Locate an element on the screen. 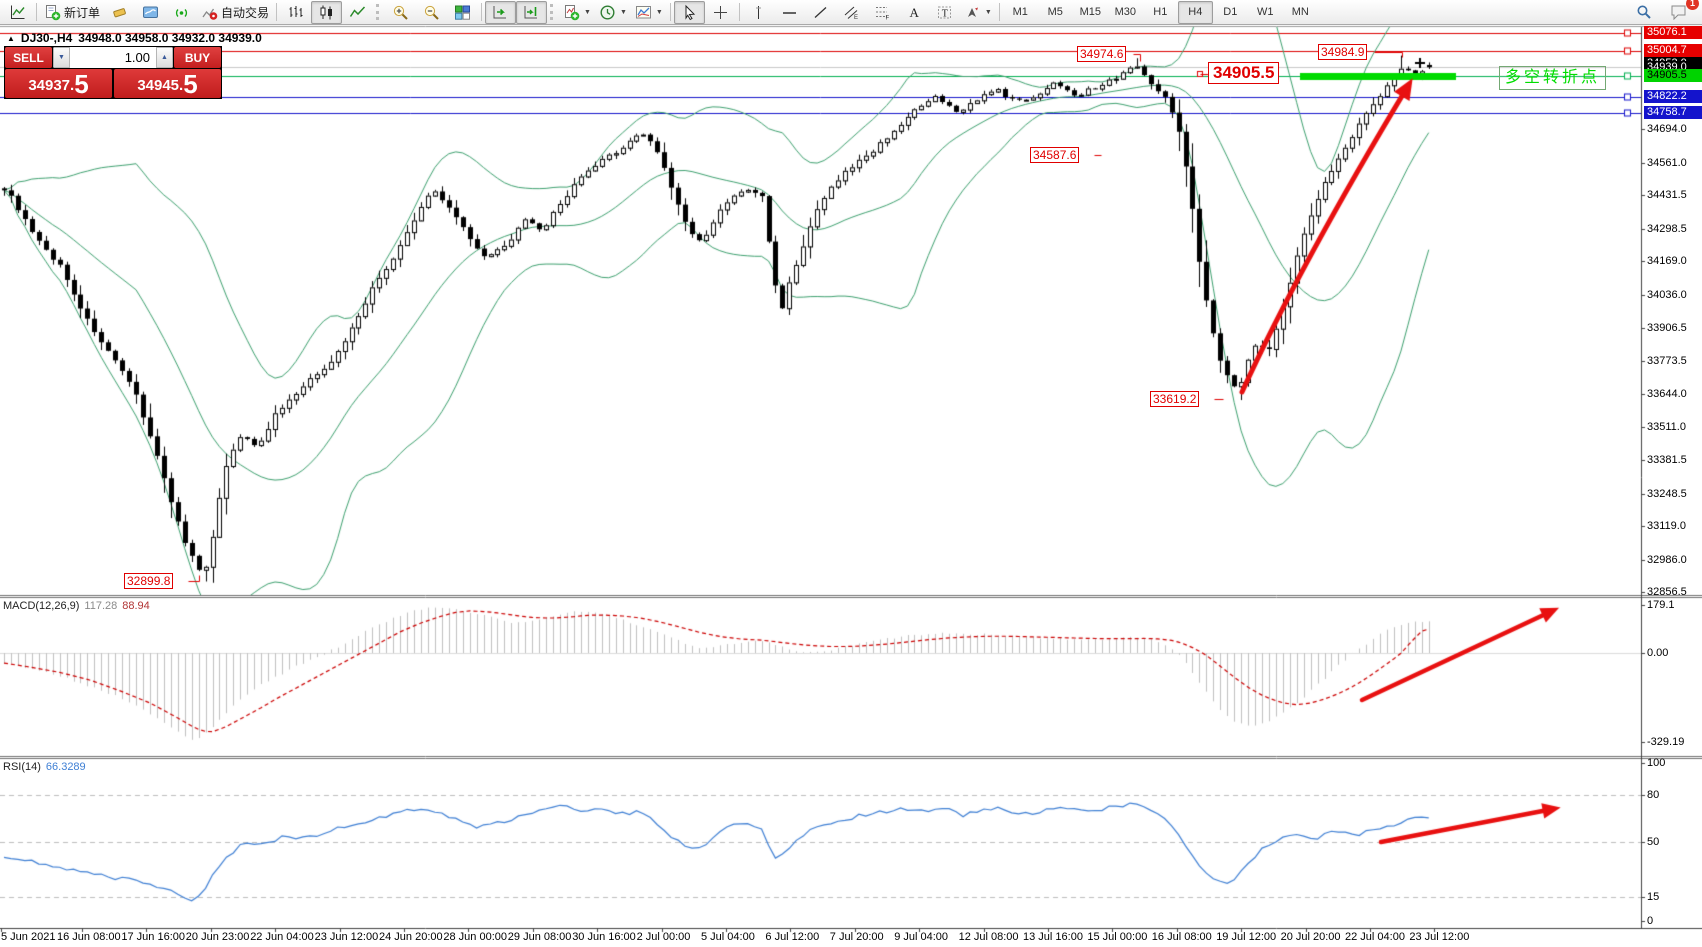 Image resolution: width=1702 pixels, height=947 pixels. auto-trading-button: 自动交易 is located at coordinates (235, 12).